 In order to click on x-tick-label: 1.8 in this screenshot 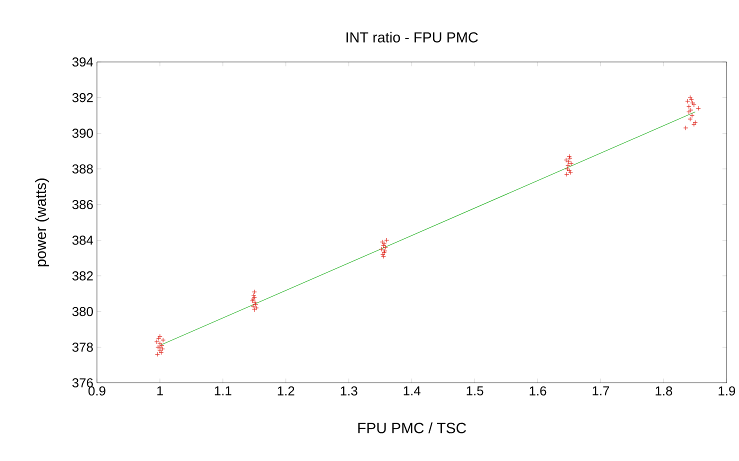, I will do `click(664, 391)`.